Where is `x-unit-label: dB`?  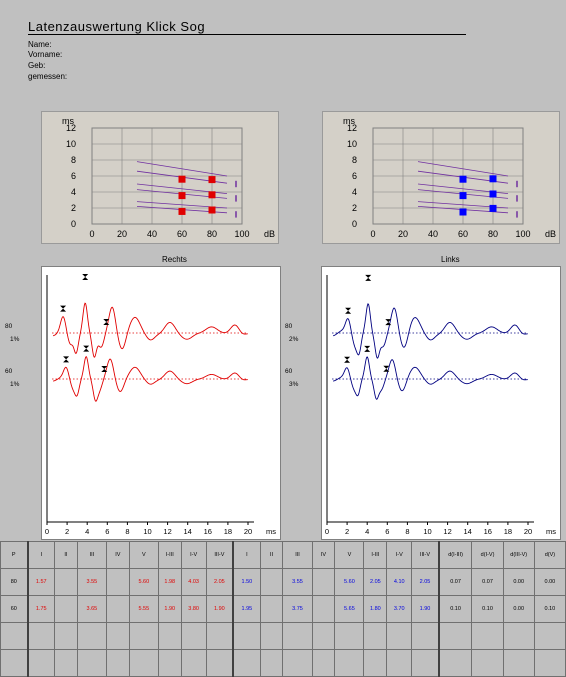 x-unit-label: dB is located at coordinates (550, 234).